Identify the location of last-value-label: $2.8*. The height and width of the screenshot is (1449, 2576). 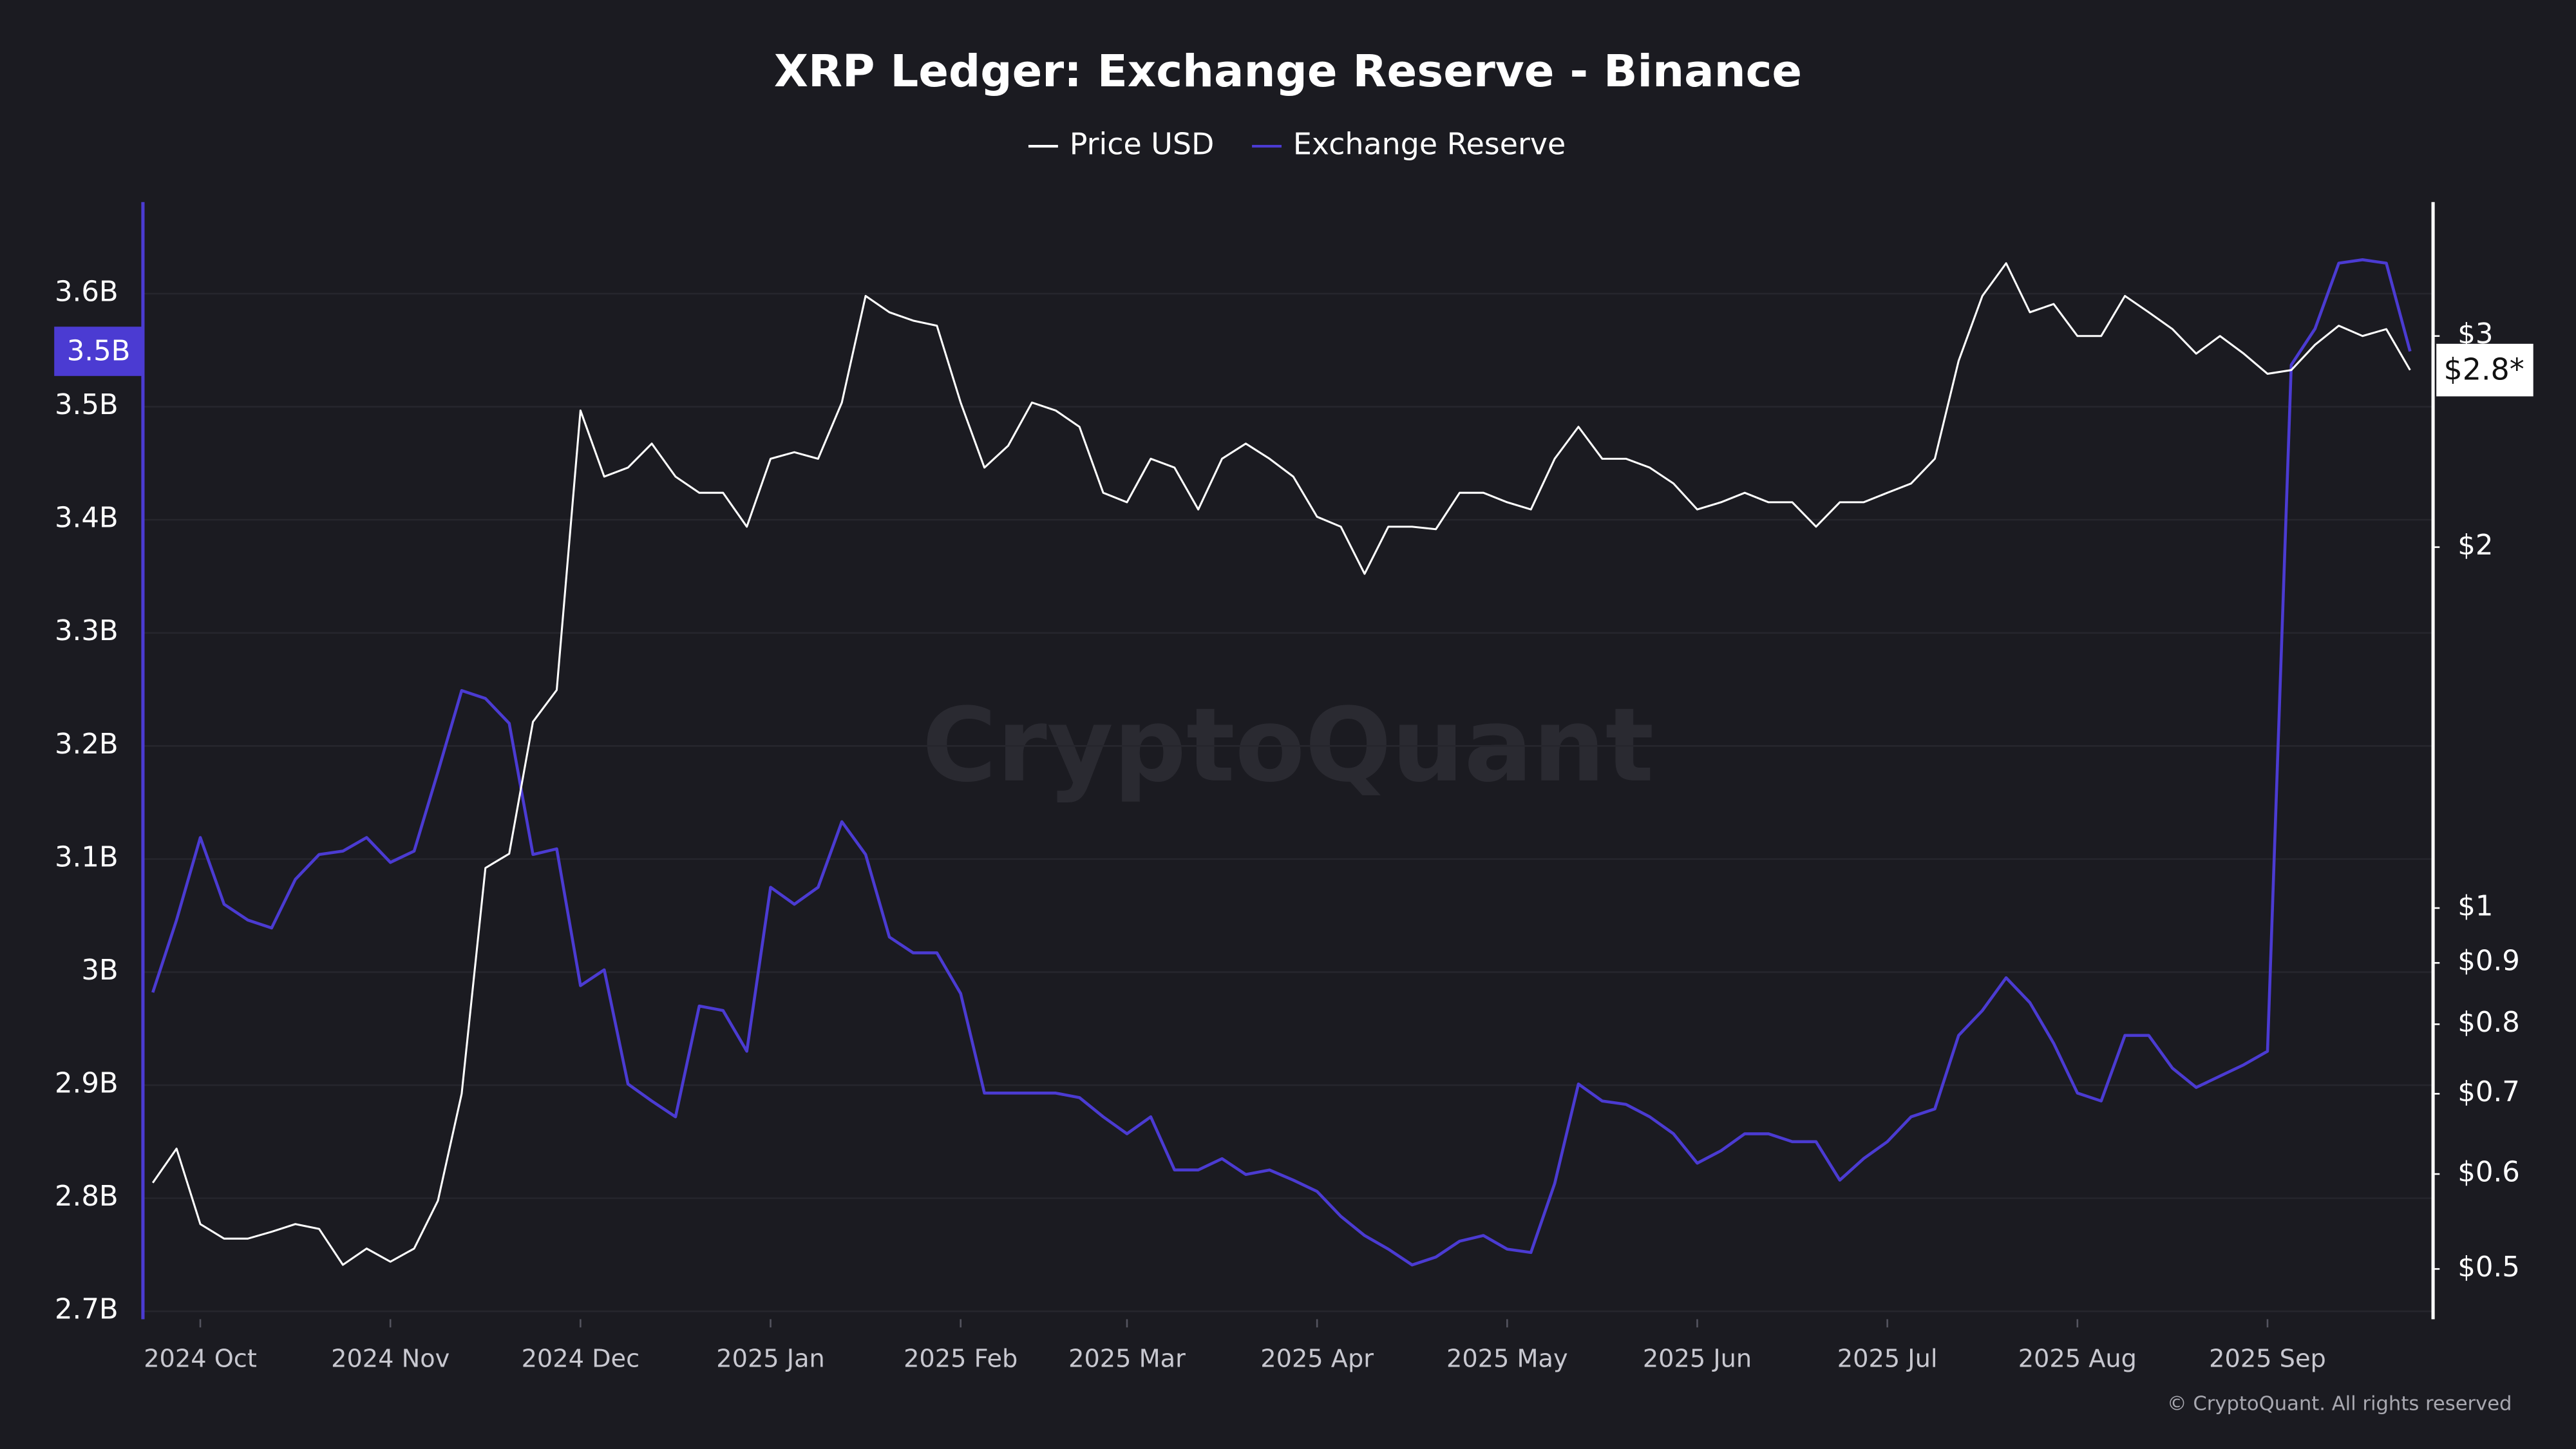
(2484, 369).